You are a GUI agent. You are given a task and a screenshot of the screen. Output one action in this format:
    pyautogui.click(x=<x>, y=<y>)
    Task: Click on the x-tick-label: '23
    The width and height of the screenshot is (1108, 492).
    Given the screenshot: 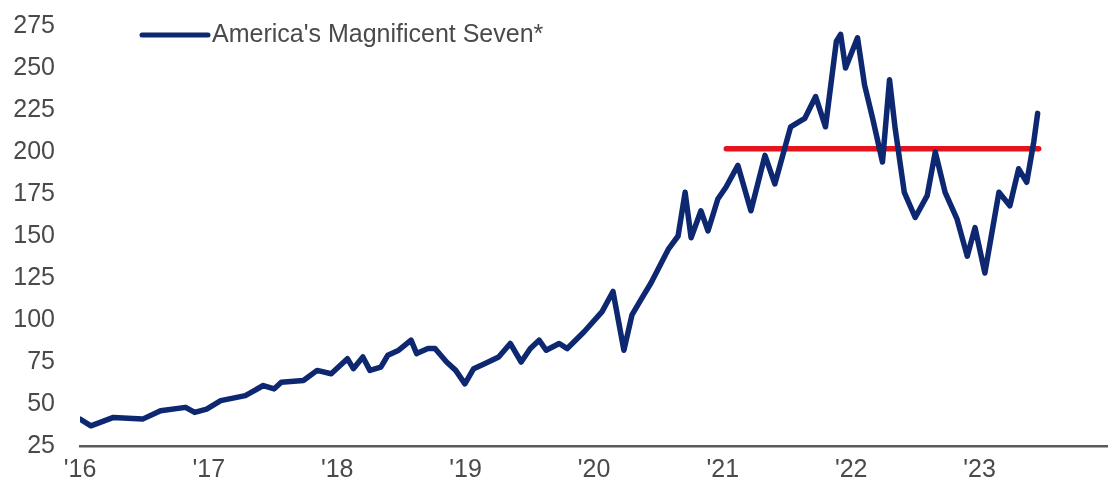 What is the action you would take?
    pyautogui.click(x=979, y=467)
    